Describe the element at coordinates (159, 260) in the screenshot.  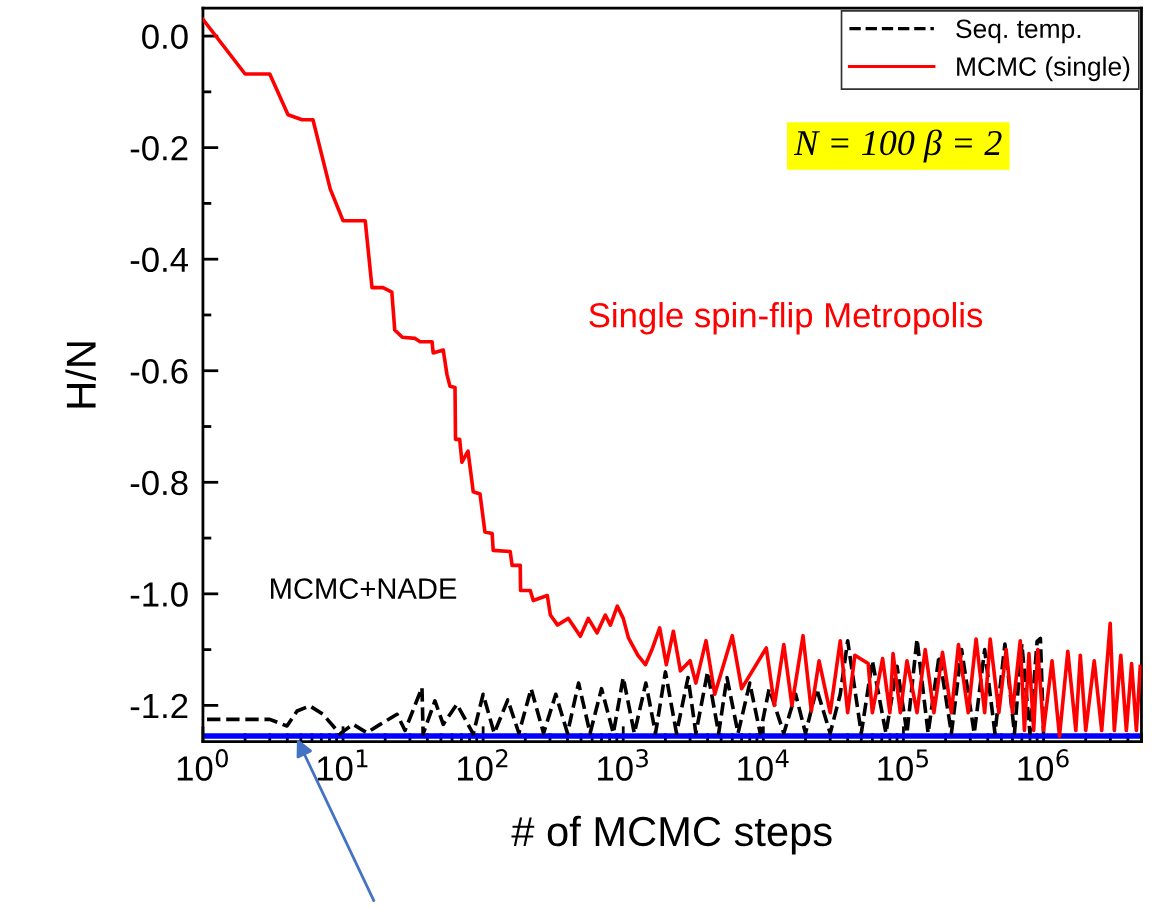
I see `y-tick-label: -0.4` at that location.